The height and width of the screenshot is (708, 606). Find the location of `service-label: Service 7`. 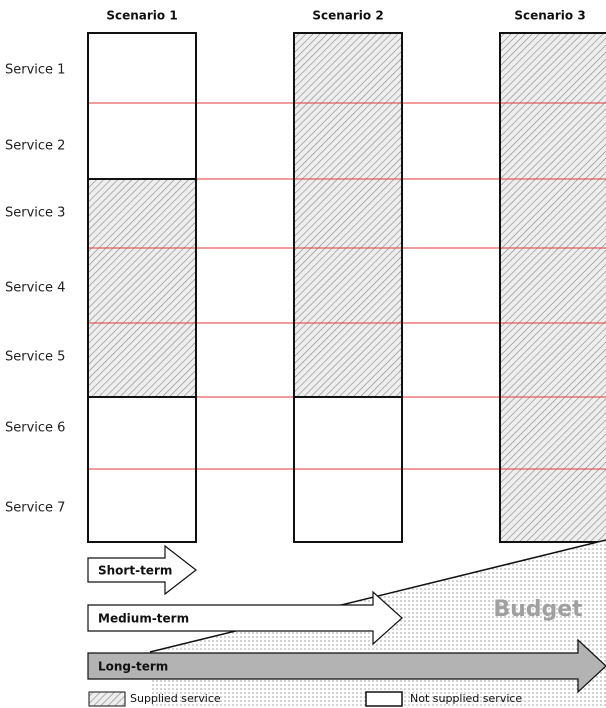

service-label: Service 7 is located at coordinates (35, 508).